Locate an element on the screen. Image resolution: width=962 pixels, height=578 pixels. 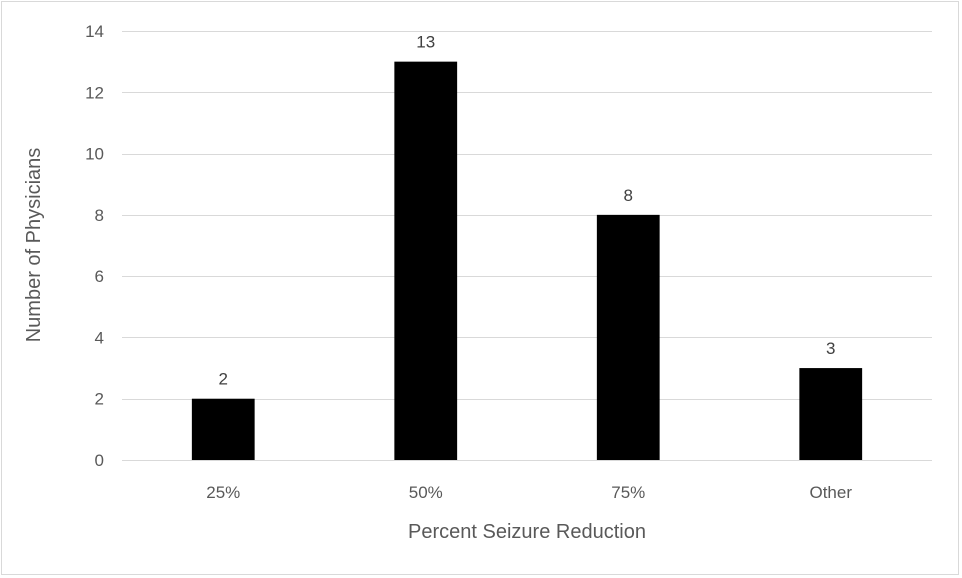
x-axis-title: Percent Seizure Reduction is located at coordinates (527, 532).